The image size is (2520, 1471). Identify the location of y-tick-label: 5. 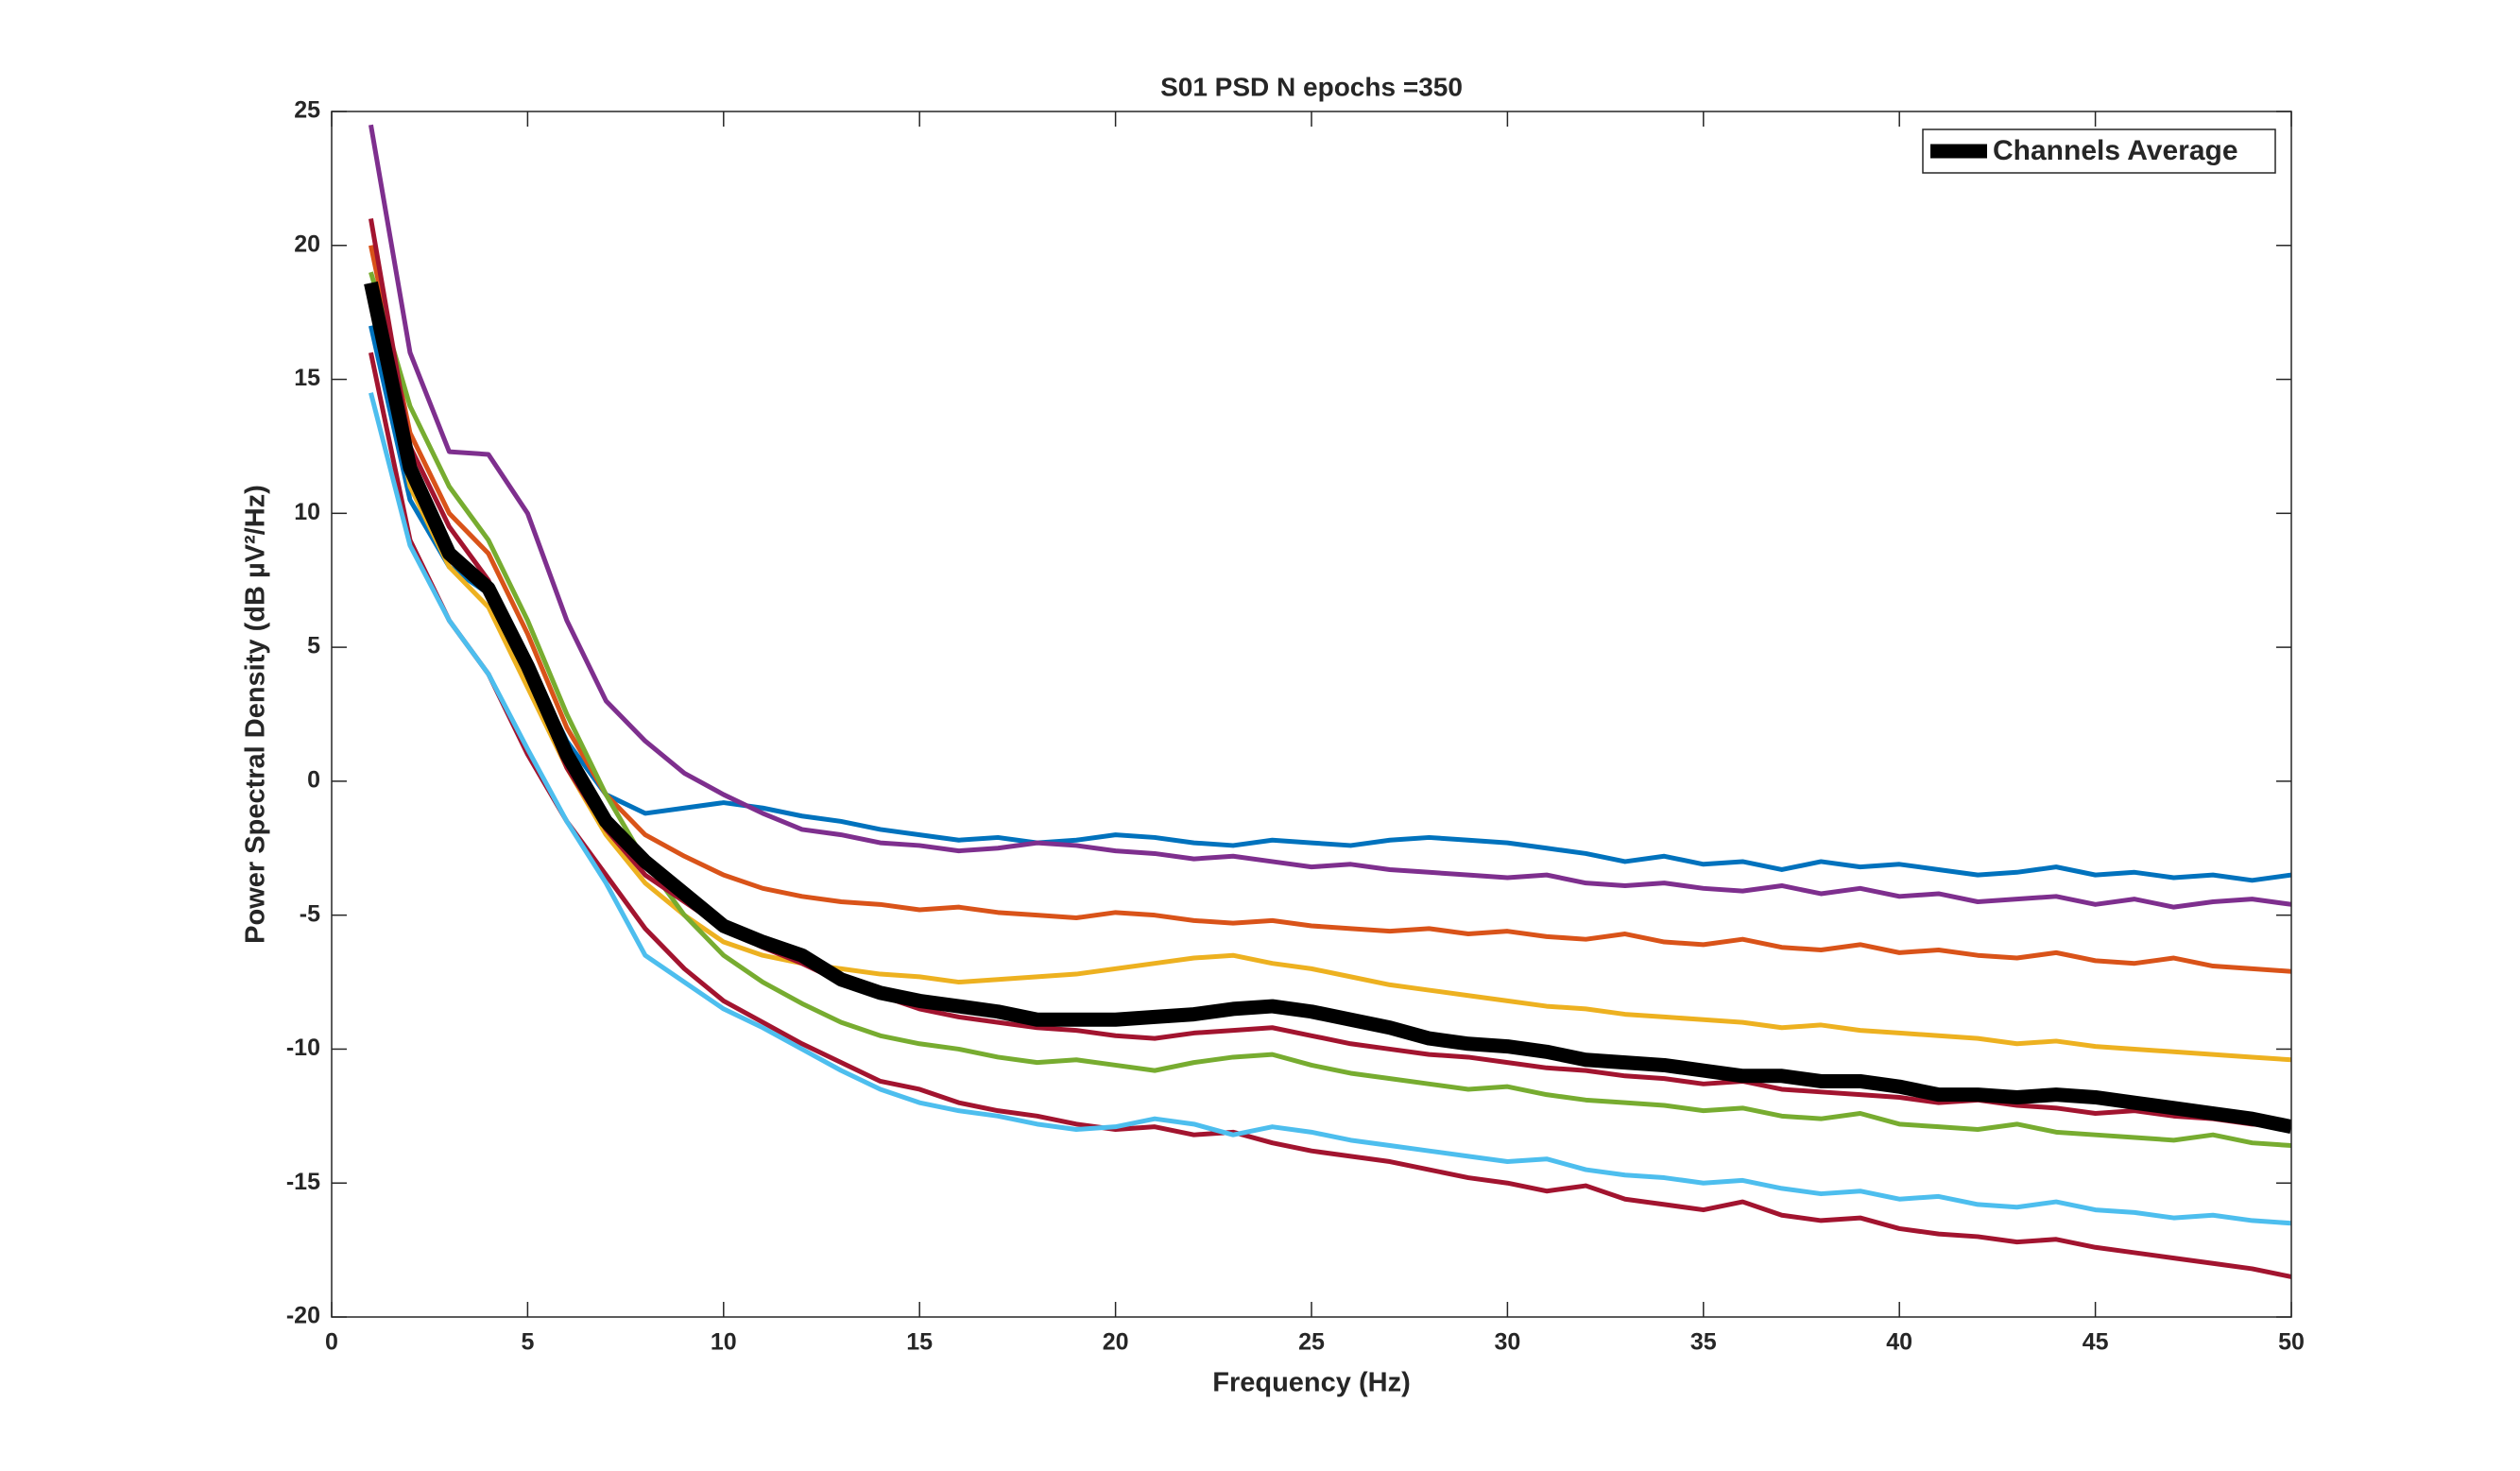
(313, 646).